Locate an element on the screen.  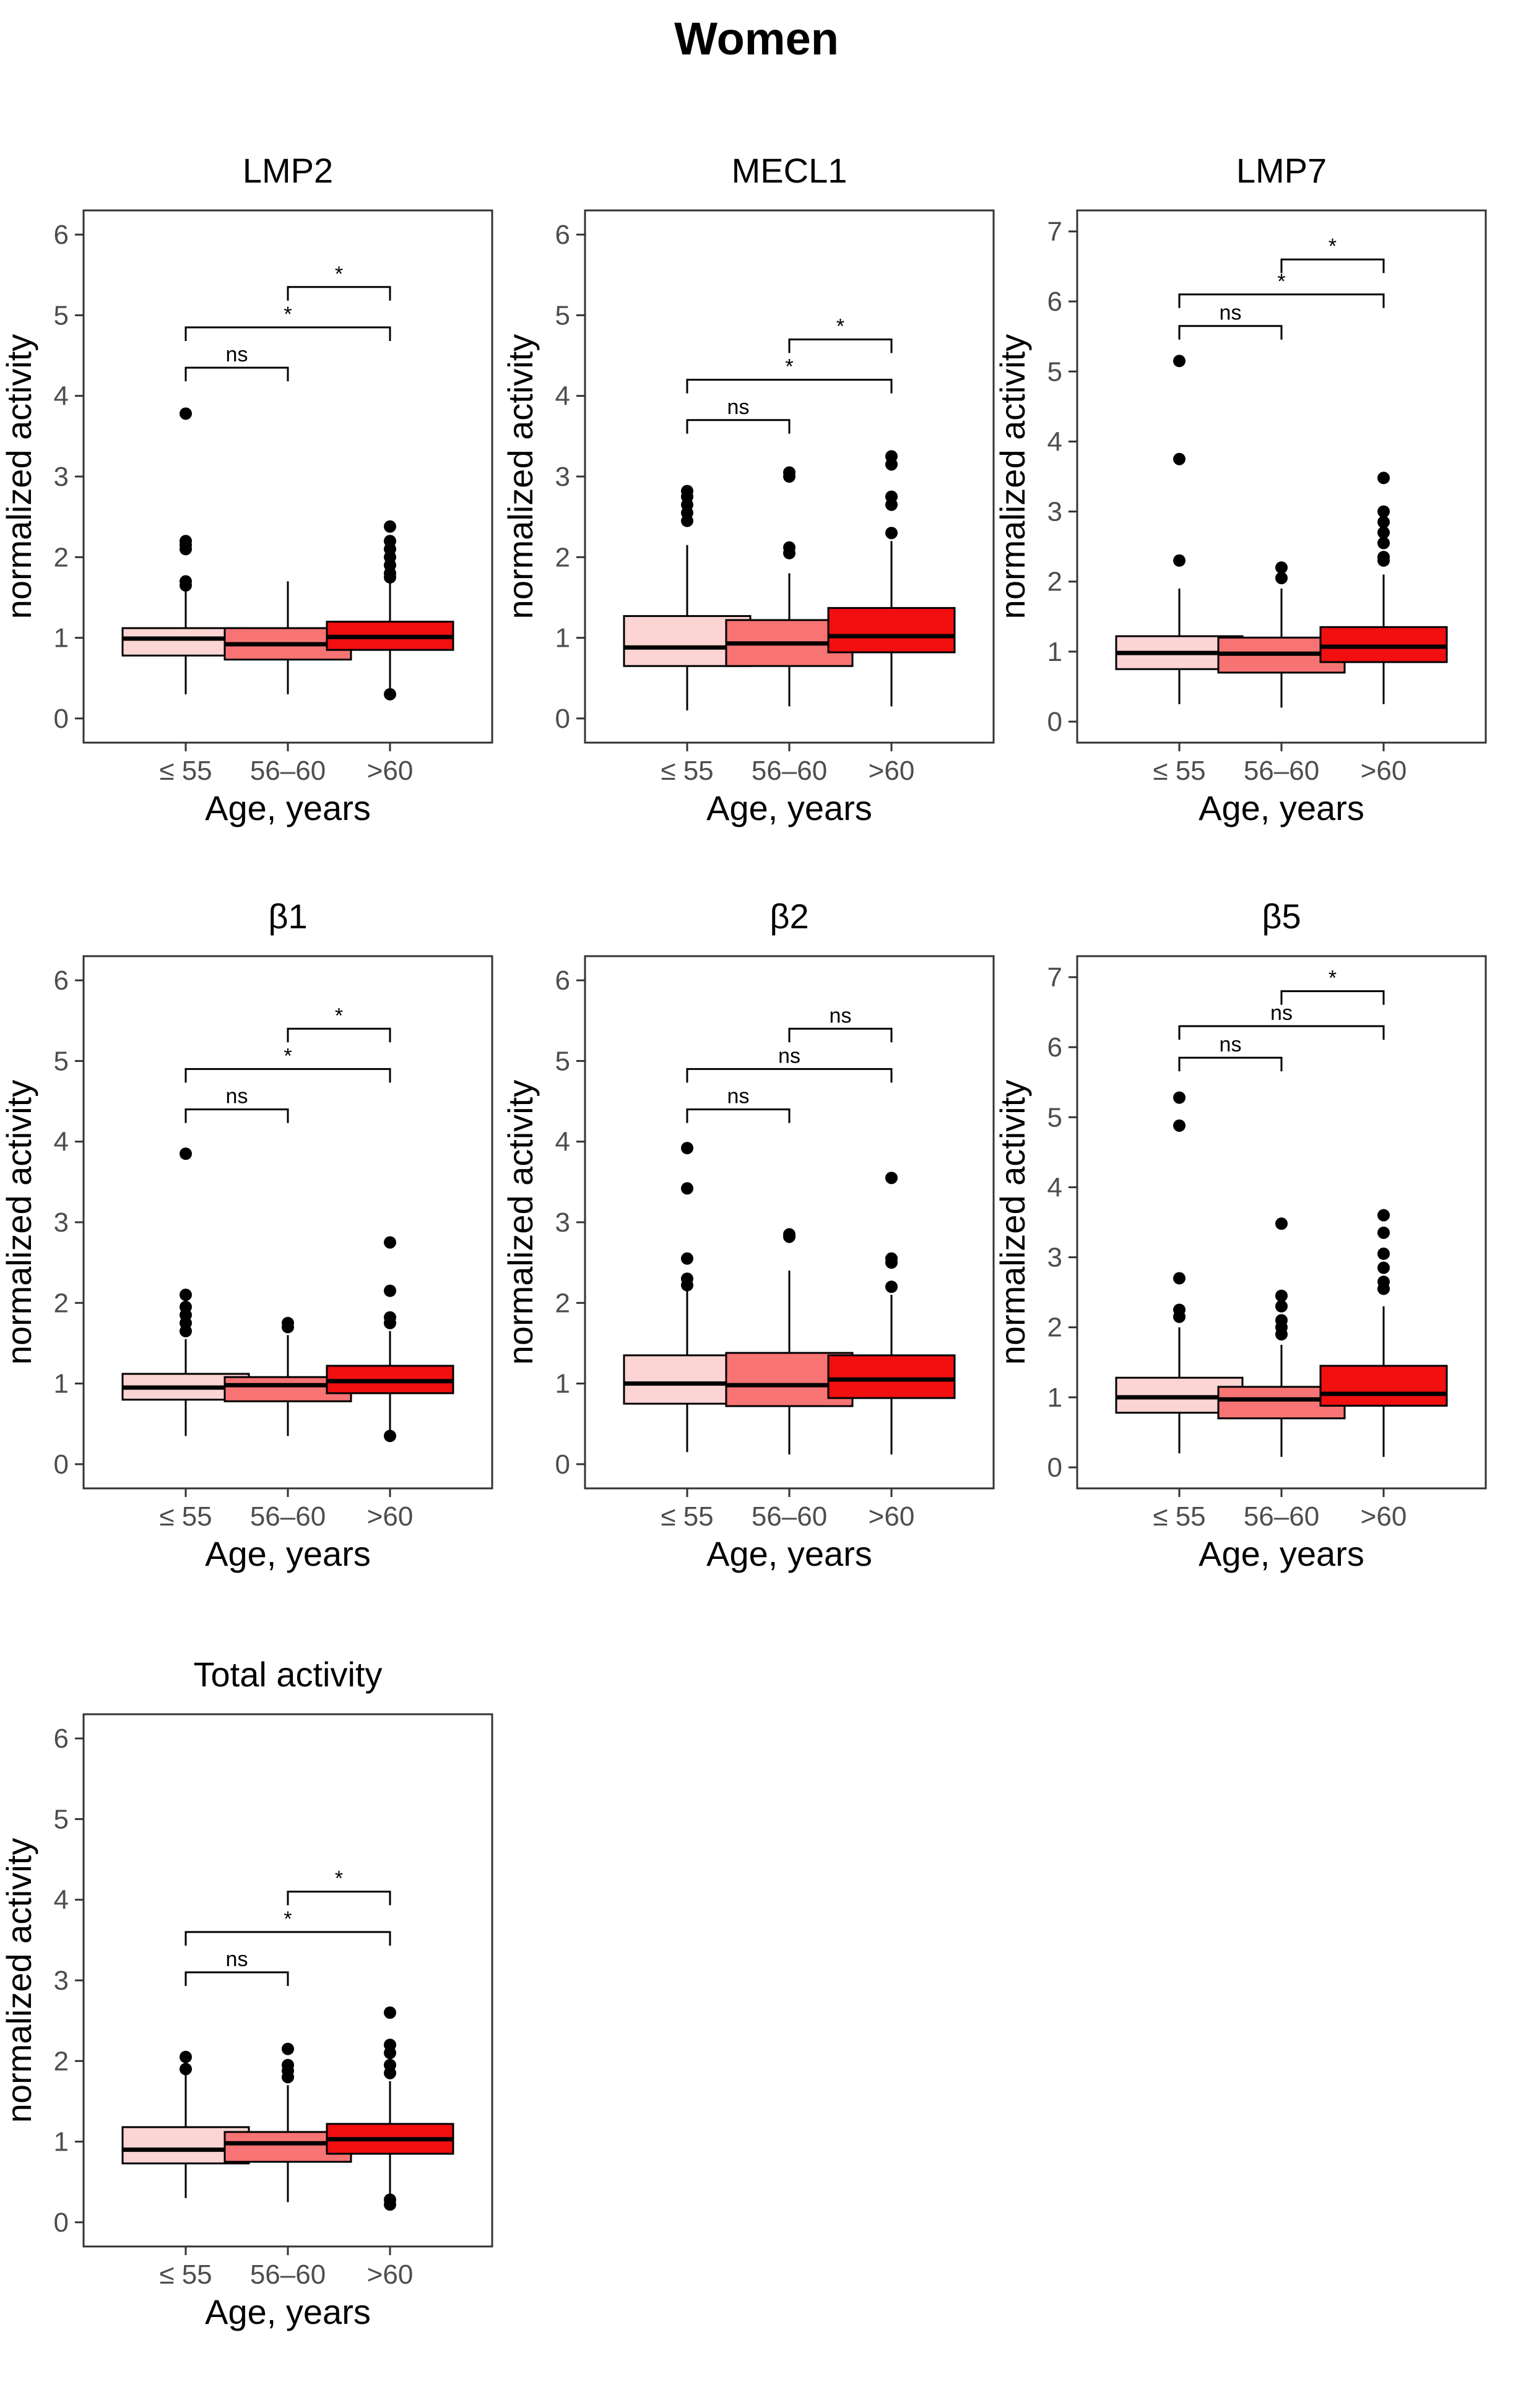
y-tick-label: 3 is located at coordinates (62, 1222).